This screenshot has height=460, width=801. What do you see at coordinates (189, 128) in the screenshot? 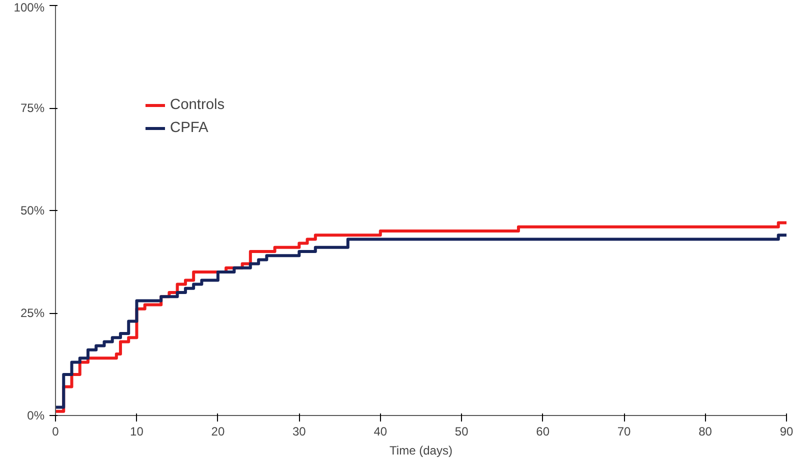
I see `legend-label: CPFA` at bounding box center [189, 128].